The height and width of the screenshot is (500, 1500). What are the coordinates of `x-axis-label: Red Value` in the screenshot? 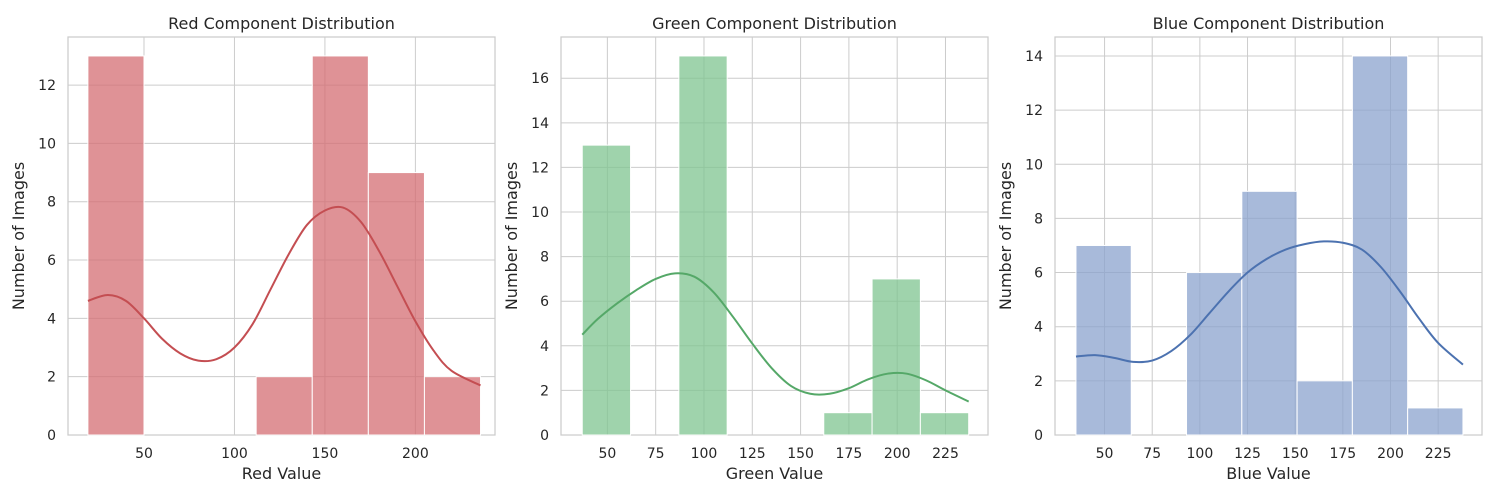 It's located at (281, 473).